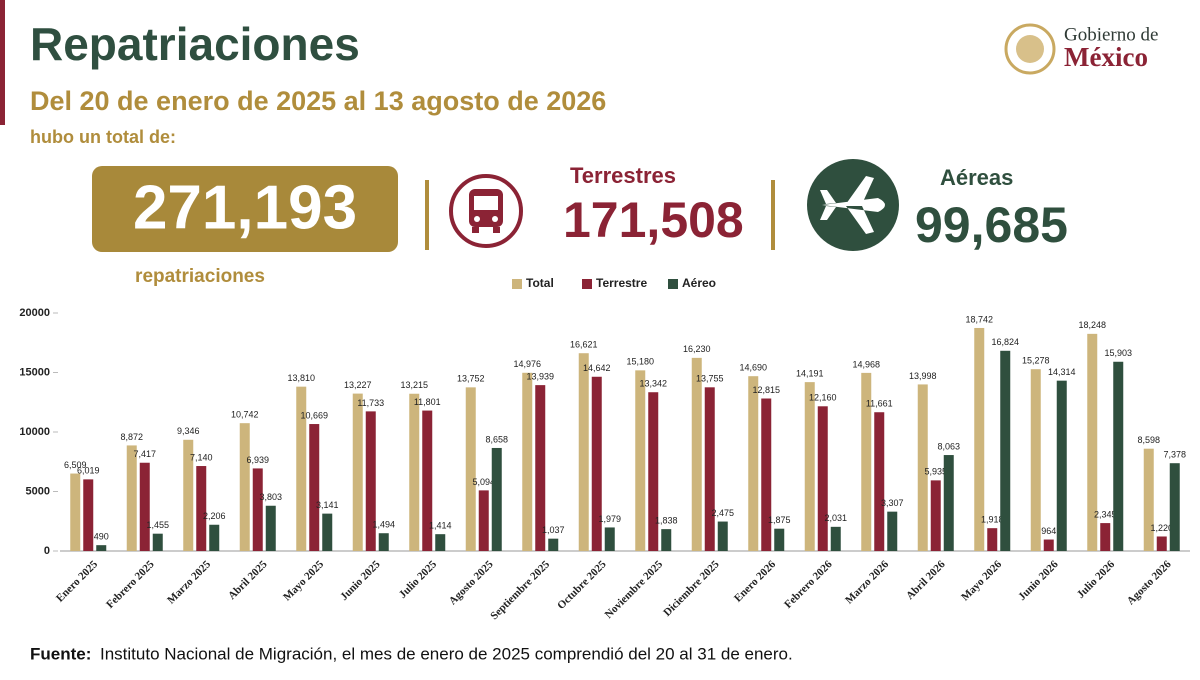 This screenshot has height=680, width=1200. Describe the element at coordinates (1174, 455) in the screenshot. I see `value-label: 7,378` at that location.